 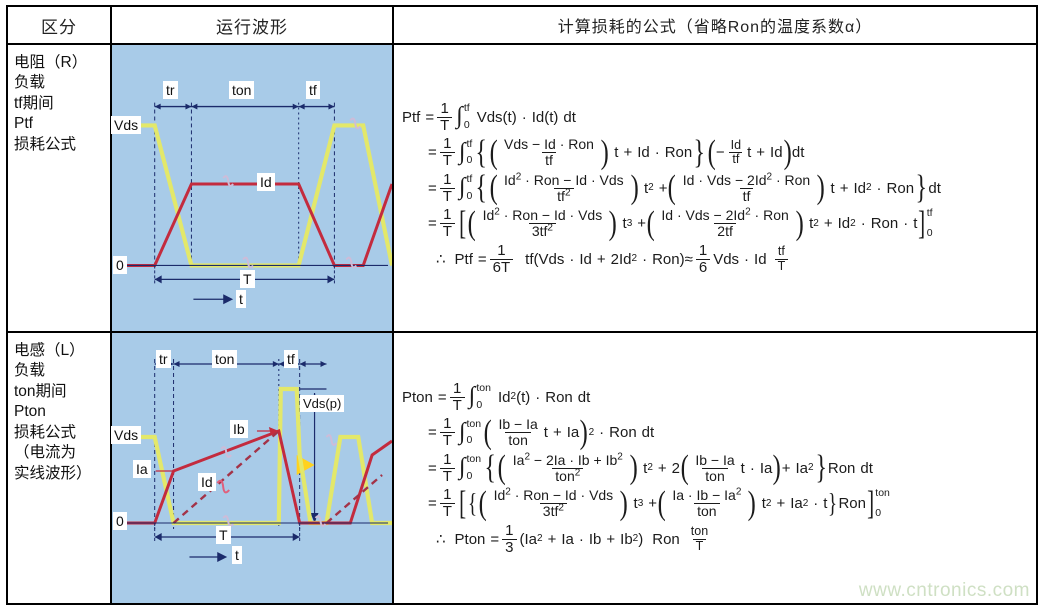 I want to click on chart-label-vds: Vds, so click(x=126, y=125).